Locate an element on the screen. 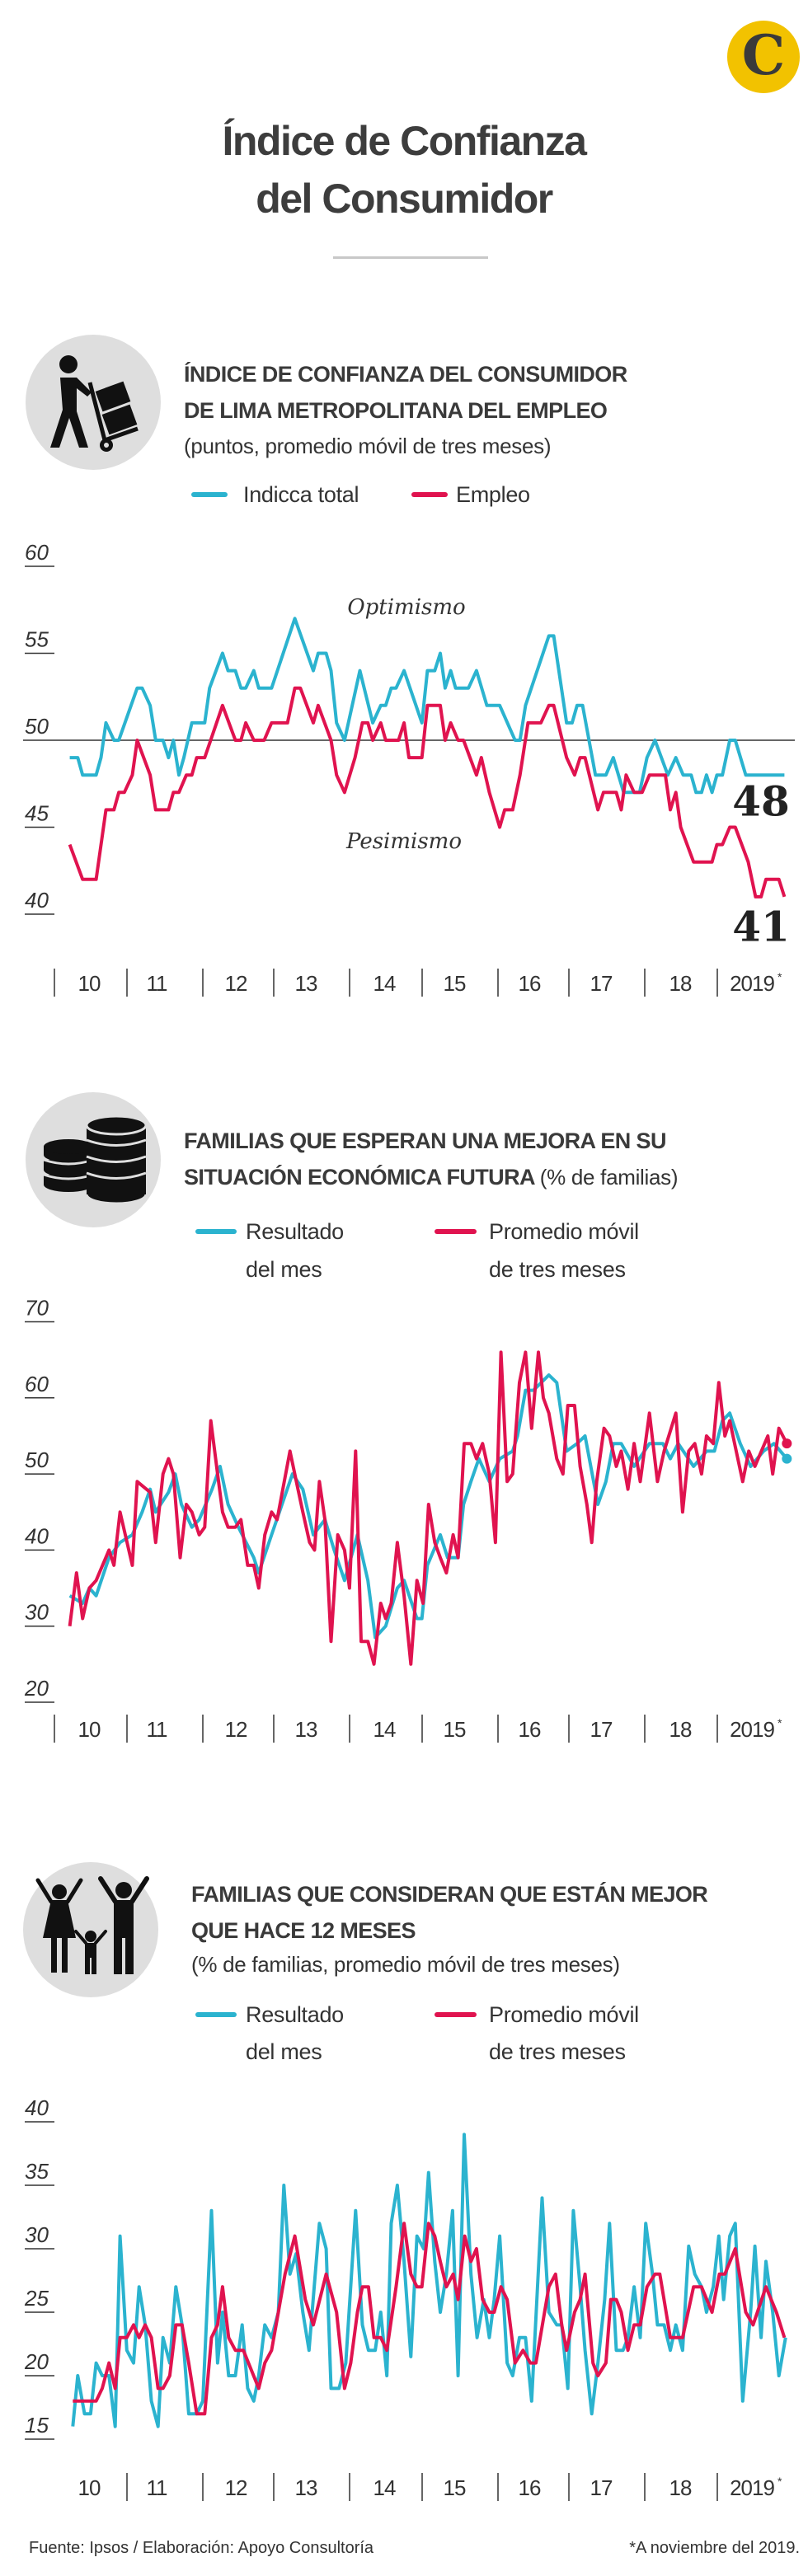  legend-swatch-resultado is located at coordinates (216, 1231).